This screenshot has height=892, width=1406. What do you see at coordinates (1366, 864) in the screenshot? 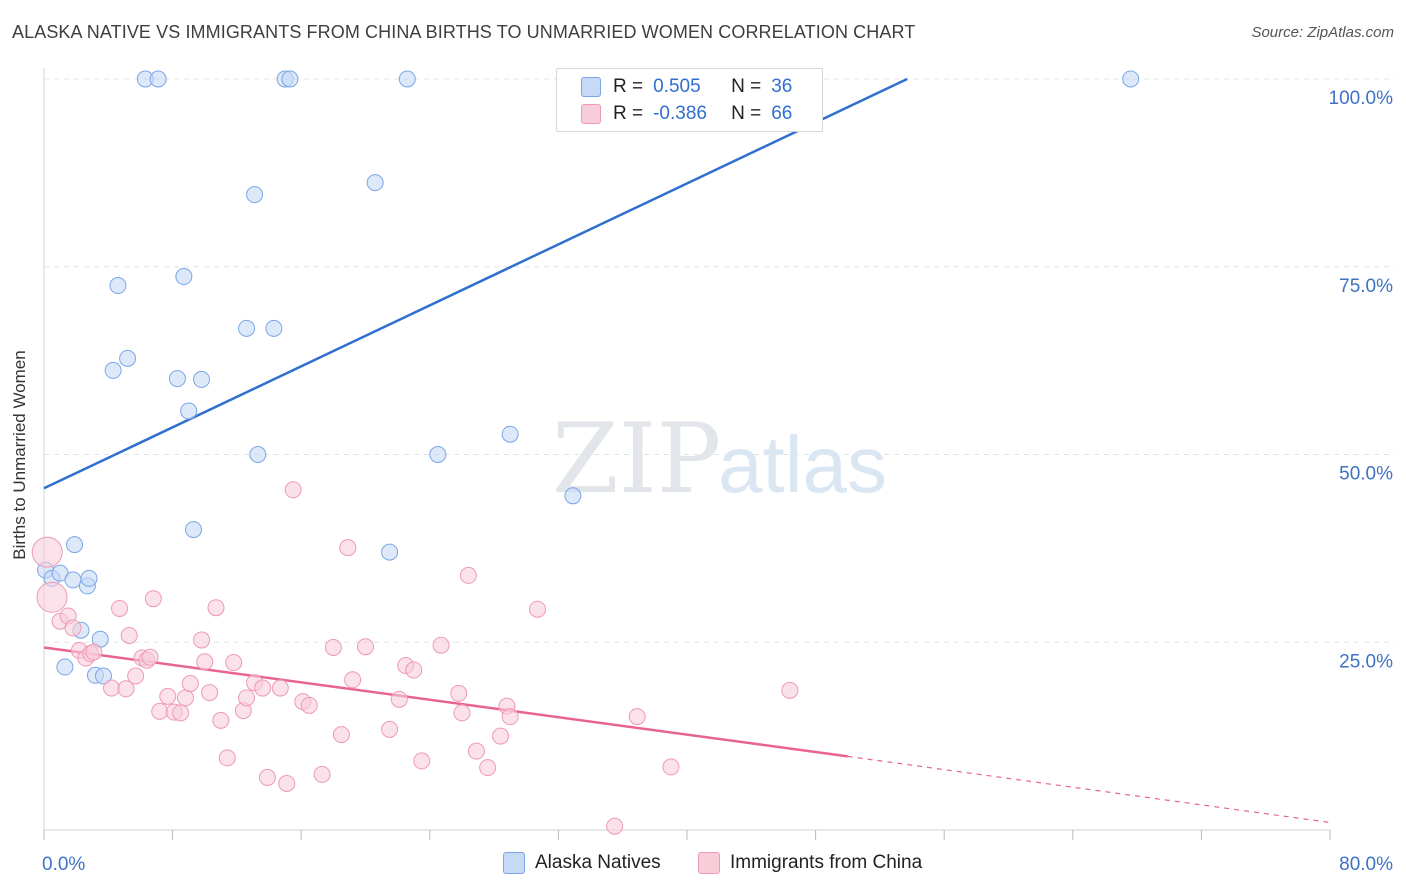
I see `x-tick-label: 80.0%` at bounding box center [1366, 864].